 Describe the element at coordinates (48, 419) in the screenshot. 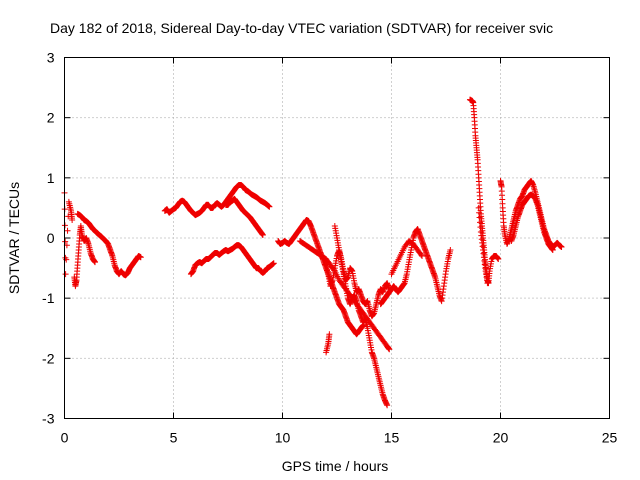

I see `y-tick-label-0: -3` at that location.